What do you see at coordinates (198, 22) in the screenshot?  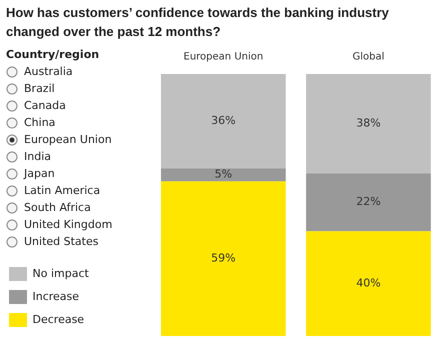 I see `chart-title: How has customers’ confidence towards the banking industry changed over the past 12 months?` at bounding box center [198, 22].